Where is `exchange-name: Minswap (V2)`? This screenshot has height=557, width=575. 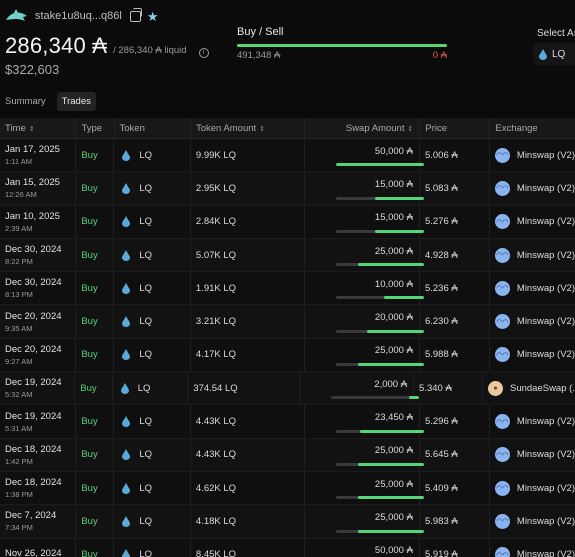
exchange-name: Minswap (V2) is located at coordinates (545, 222).